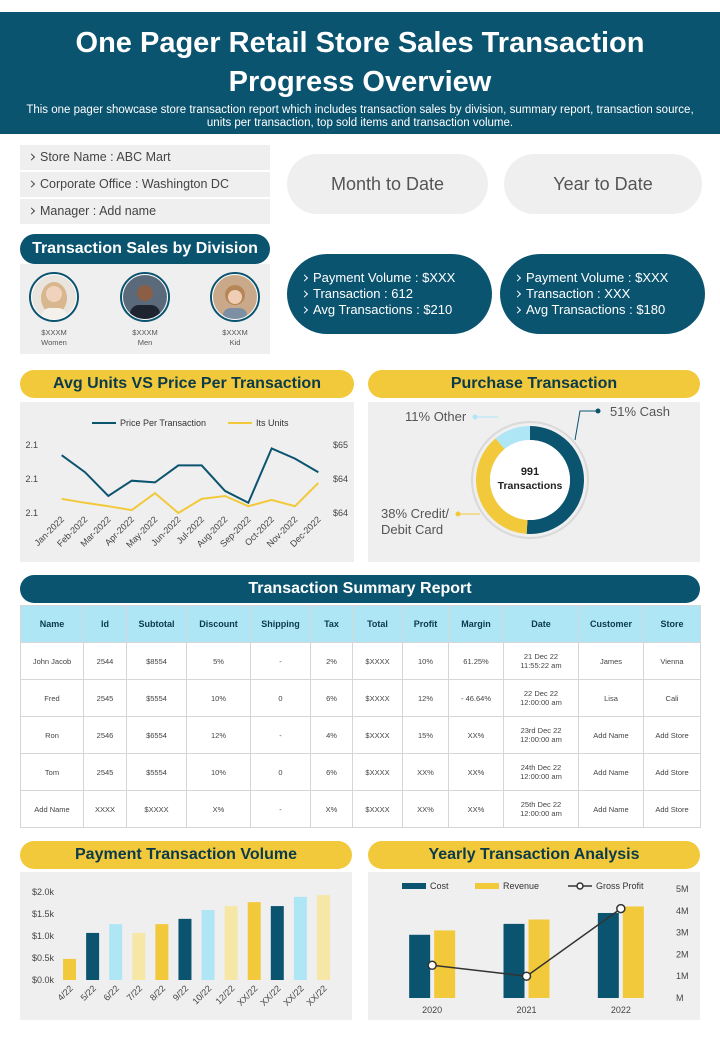 This screenshot has width=720, height=1040. Describe the element at coordinates (541, 698) in the screenshot. I see `table-cell: 22 Dec 22 12:00:00 am` at that location.